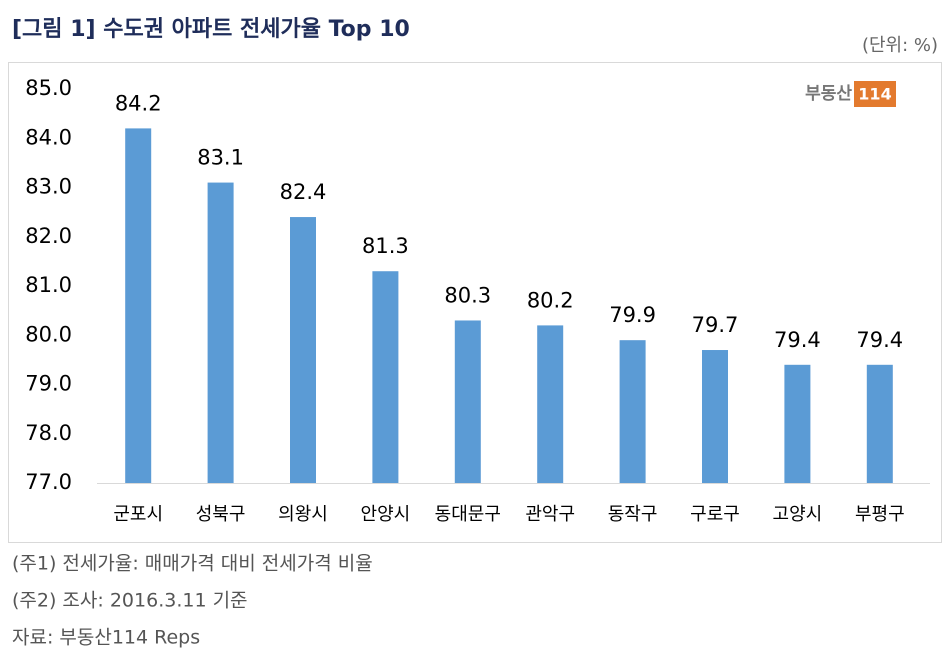 The height and width of the screenshot is (658, 950). What do you see at coordinates (48, 433) in the screenshot?
I see `y-tick-label: 78.0` at bounding box center [48, 433].